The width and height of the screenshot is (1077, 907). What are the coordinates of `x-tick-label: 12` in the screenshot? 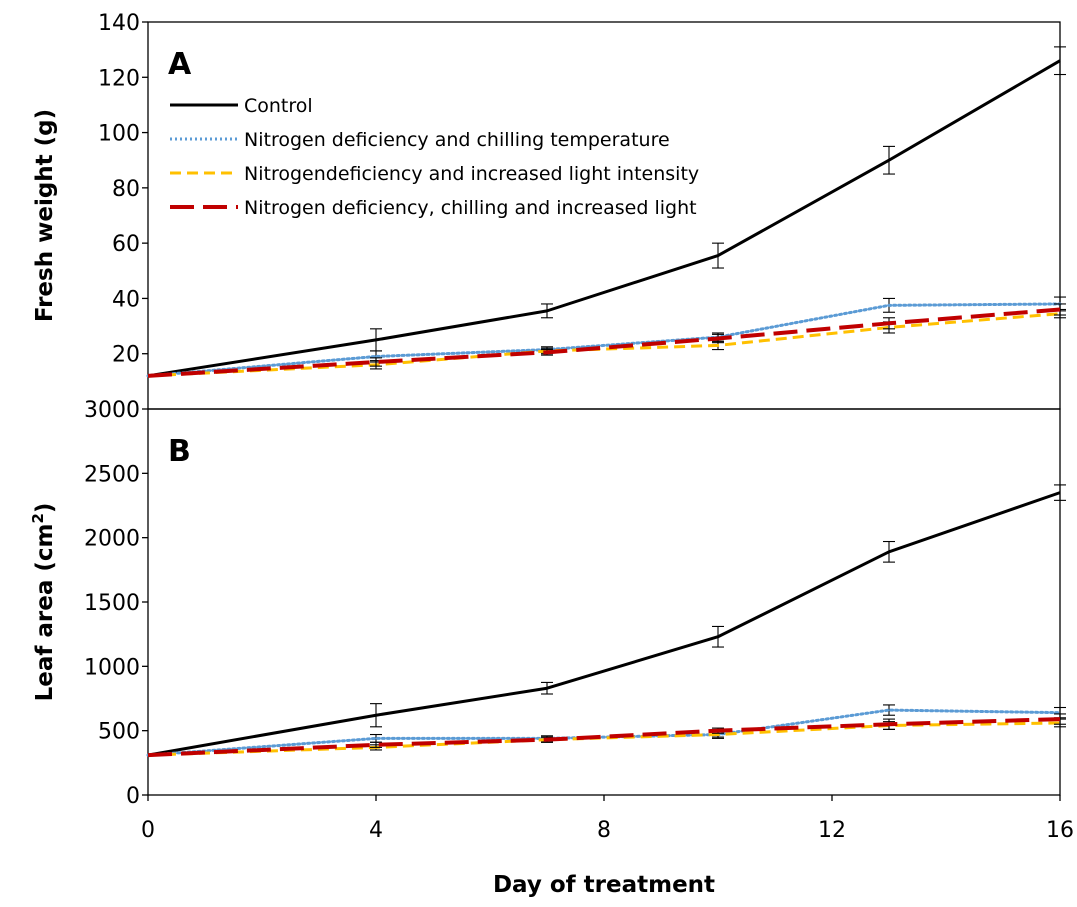 It's located at (832, 830).